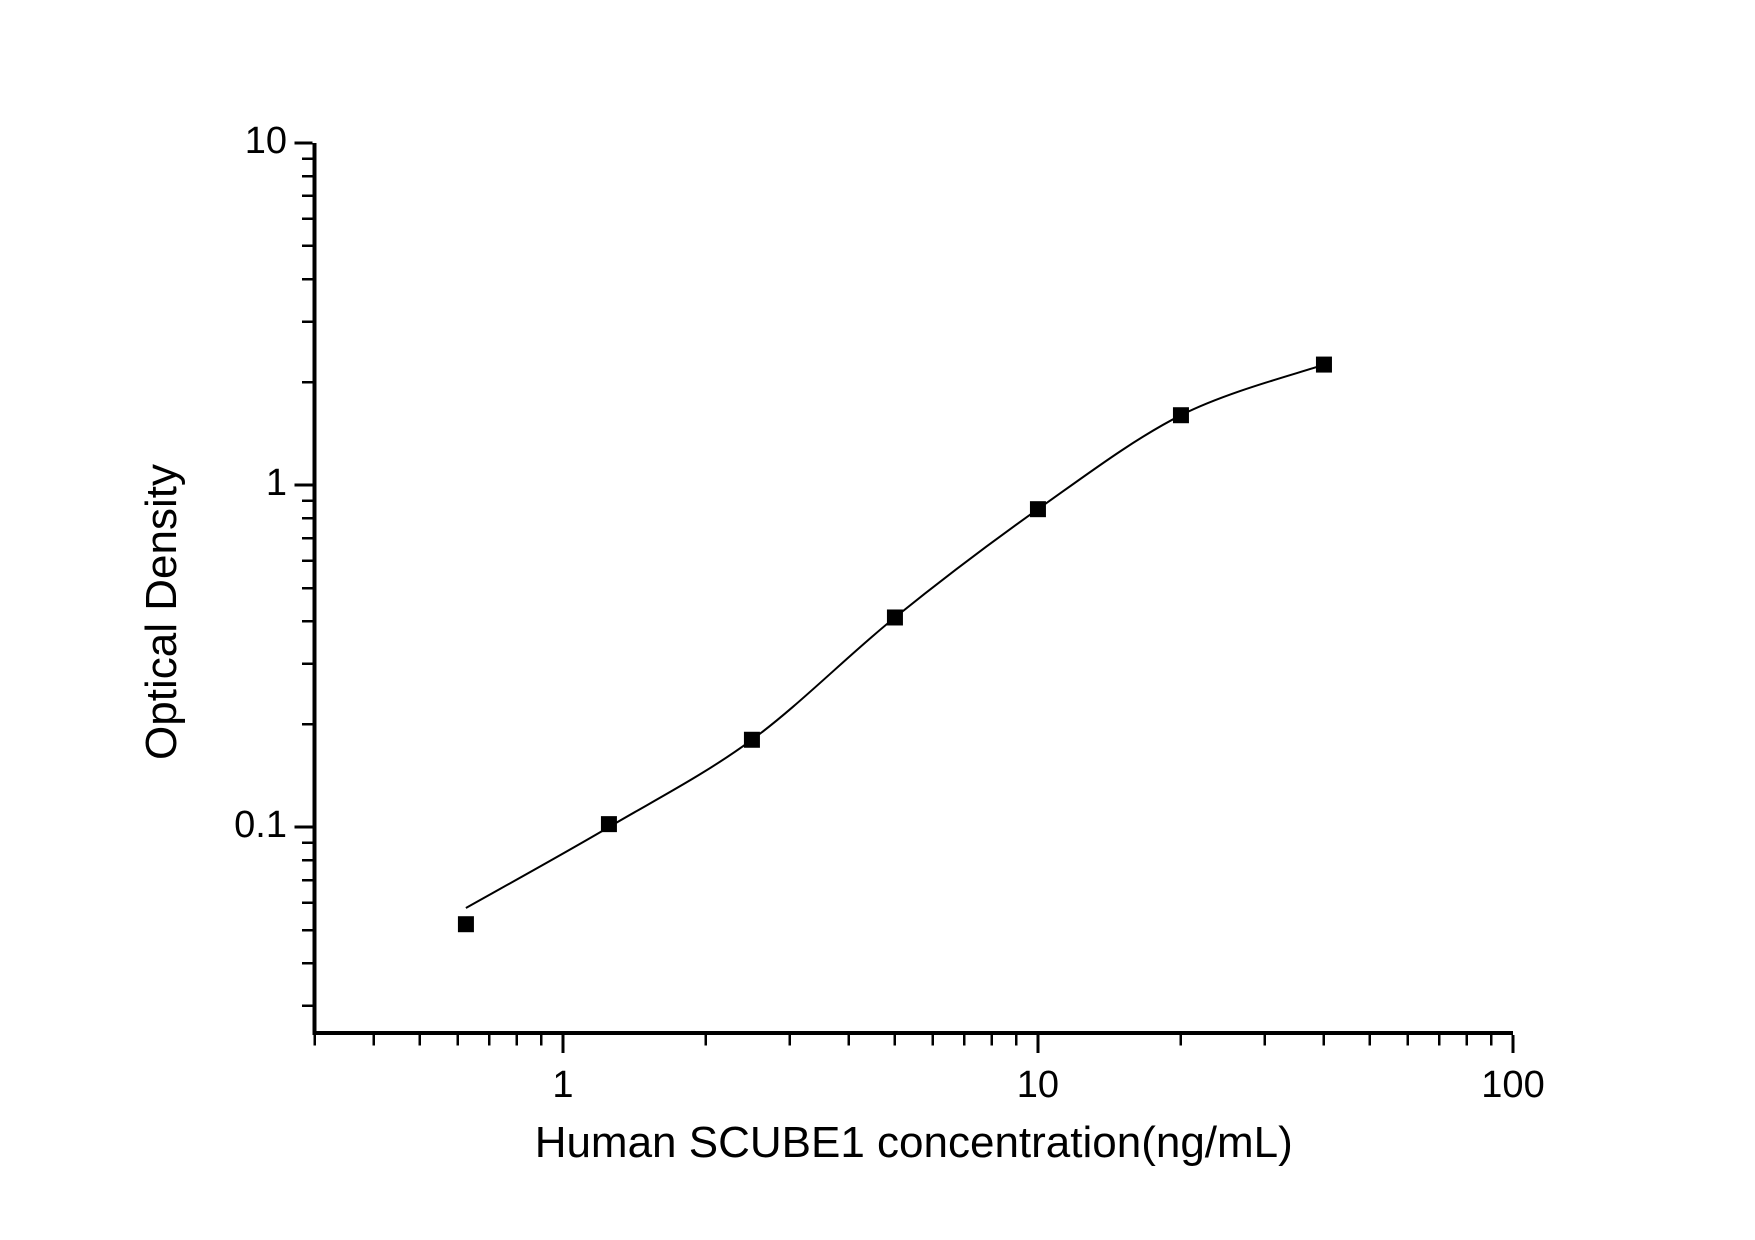  Describe the element at coordinates (1512, 1085) in the screenshot. I see `x-tick-label: 100` at that location.